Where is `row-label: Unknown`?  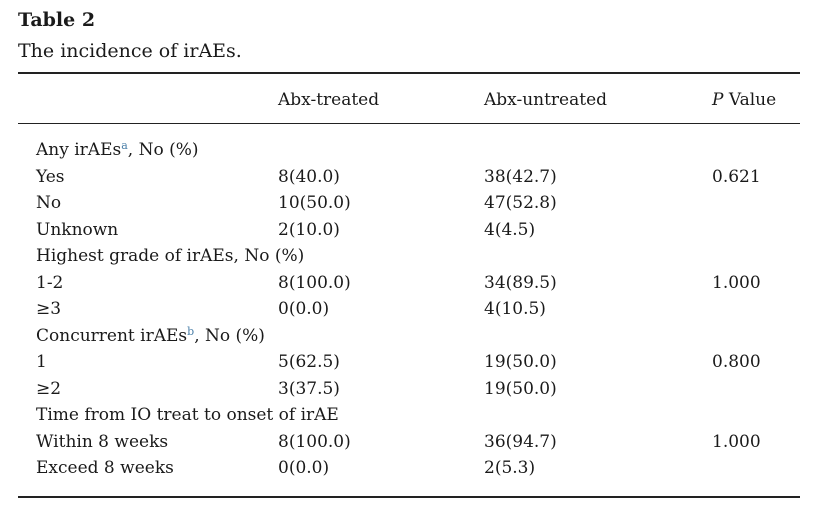 row-label: Unknown is located at coordinates (77, 229).